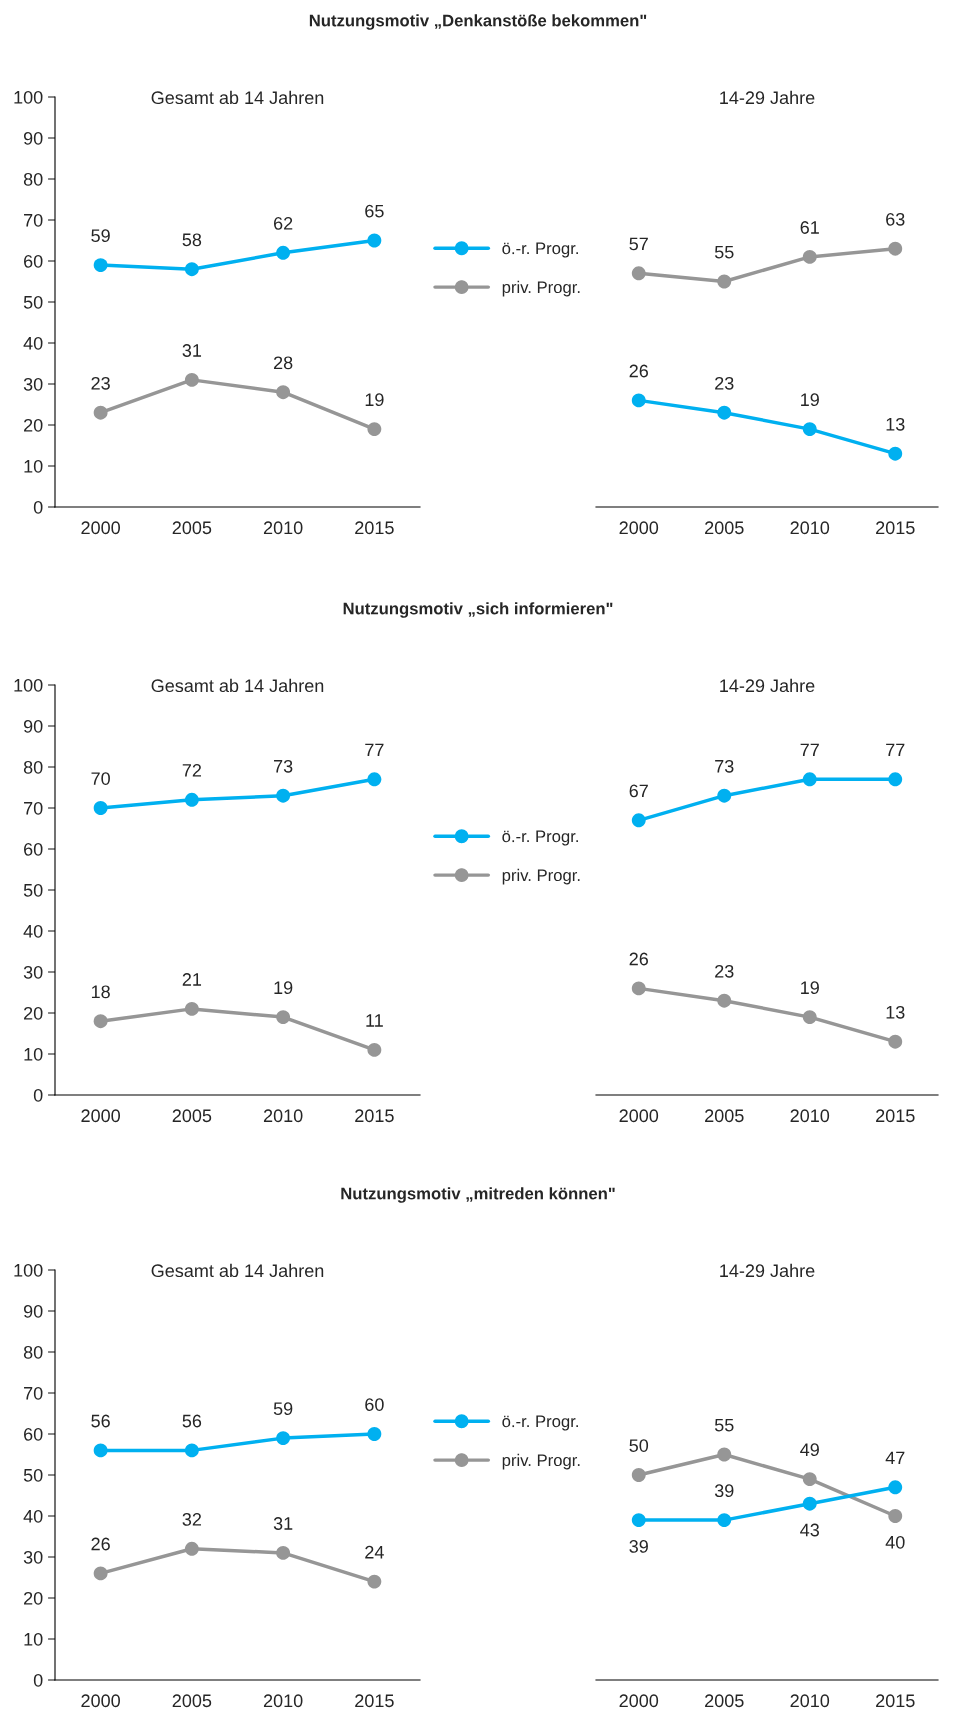 This screenshot has height=1730, width=956. I want to click on data-label: 73, so click(724, 766).